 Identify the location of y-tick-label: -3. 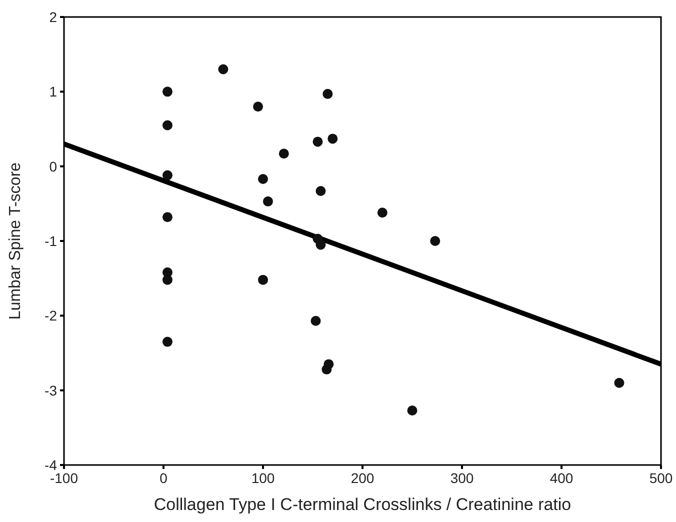
(51, 390).